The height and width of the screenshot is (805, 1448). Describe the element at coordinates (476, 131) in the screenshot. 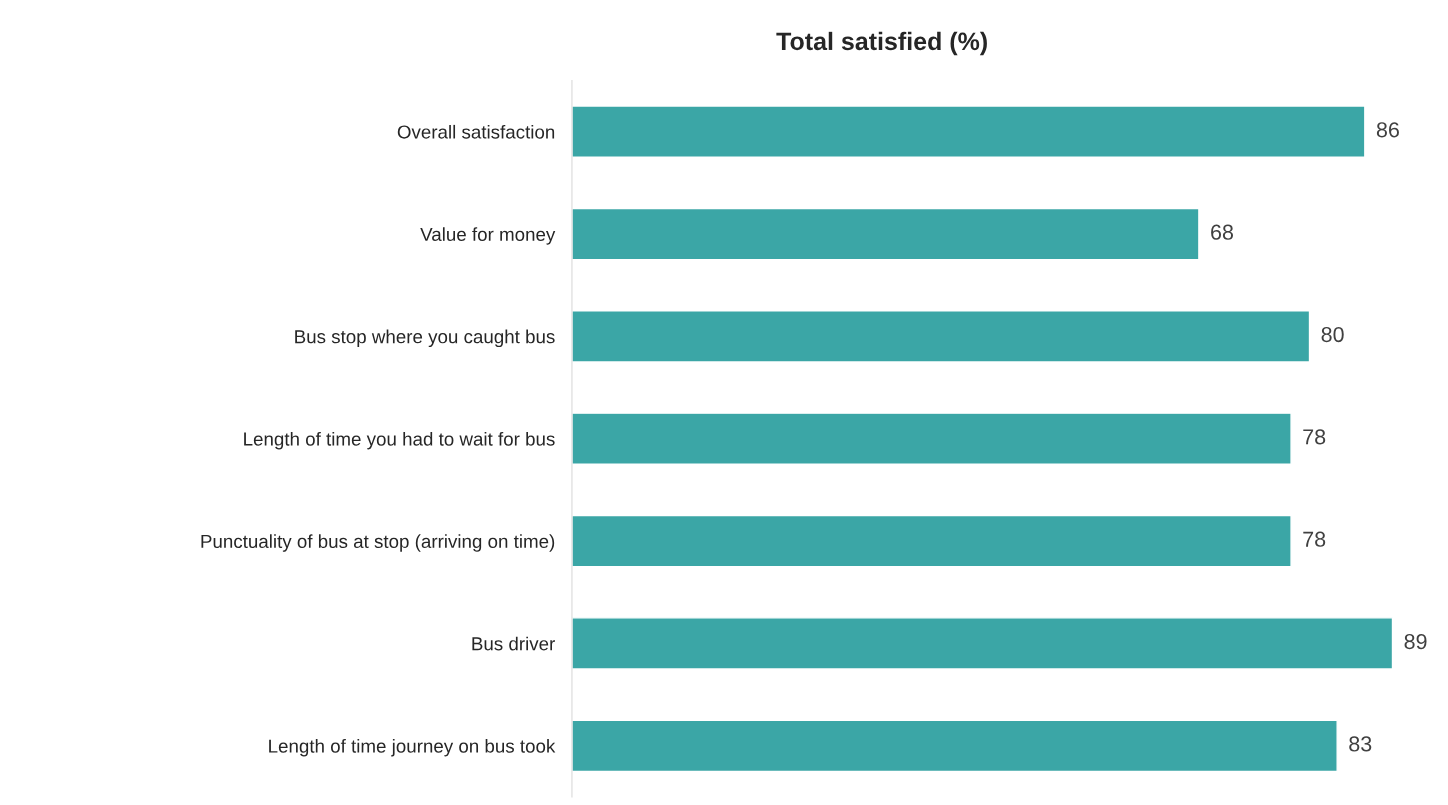

I see `y-tick-label: Overall satisfaction` at that location.